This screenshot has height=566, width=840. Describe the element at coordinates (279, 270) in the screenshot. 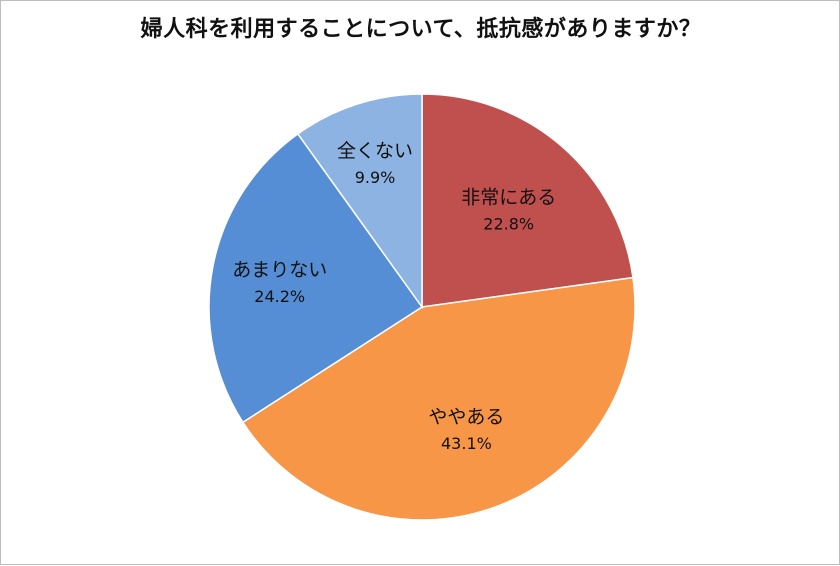

I see `slice-label-3: あまりない` at that location.